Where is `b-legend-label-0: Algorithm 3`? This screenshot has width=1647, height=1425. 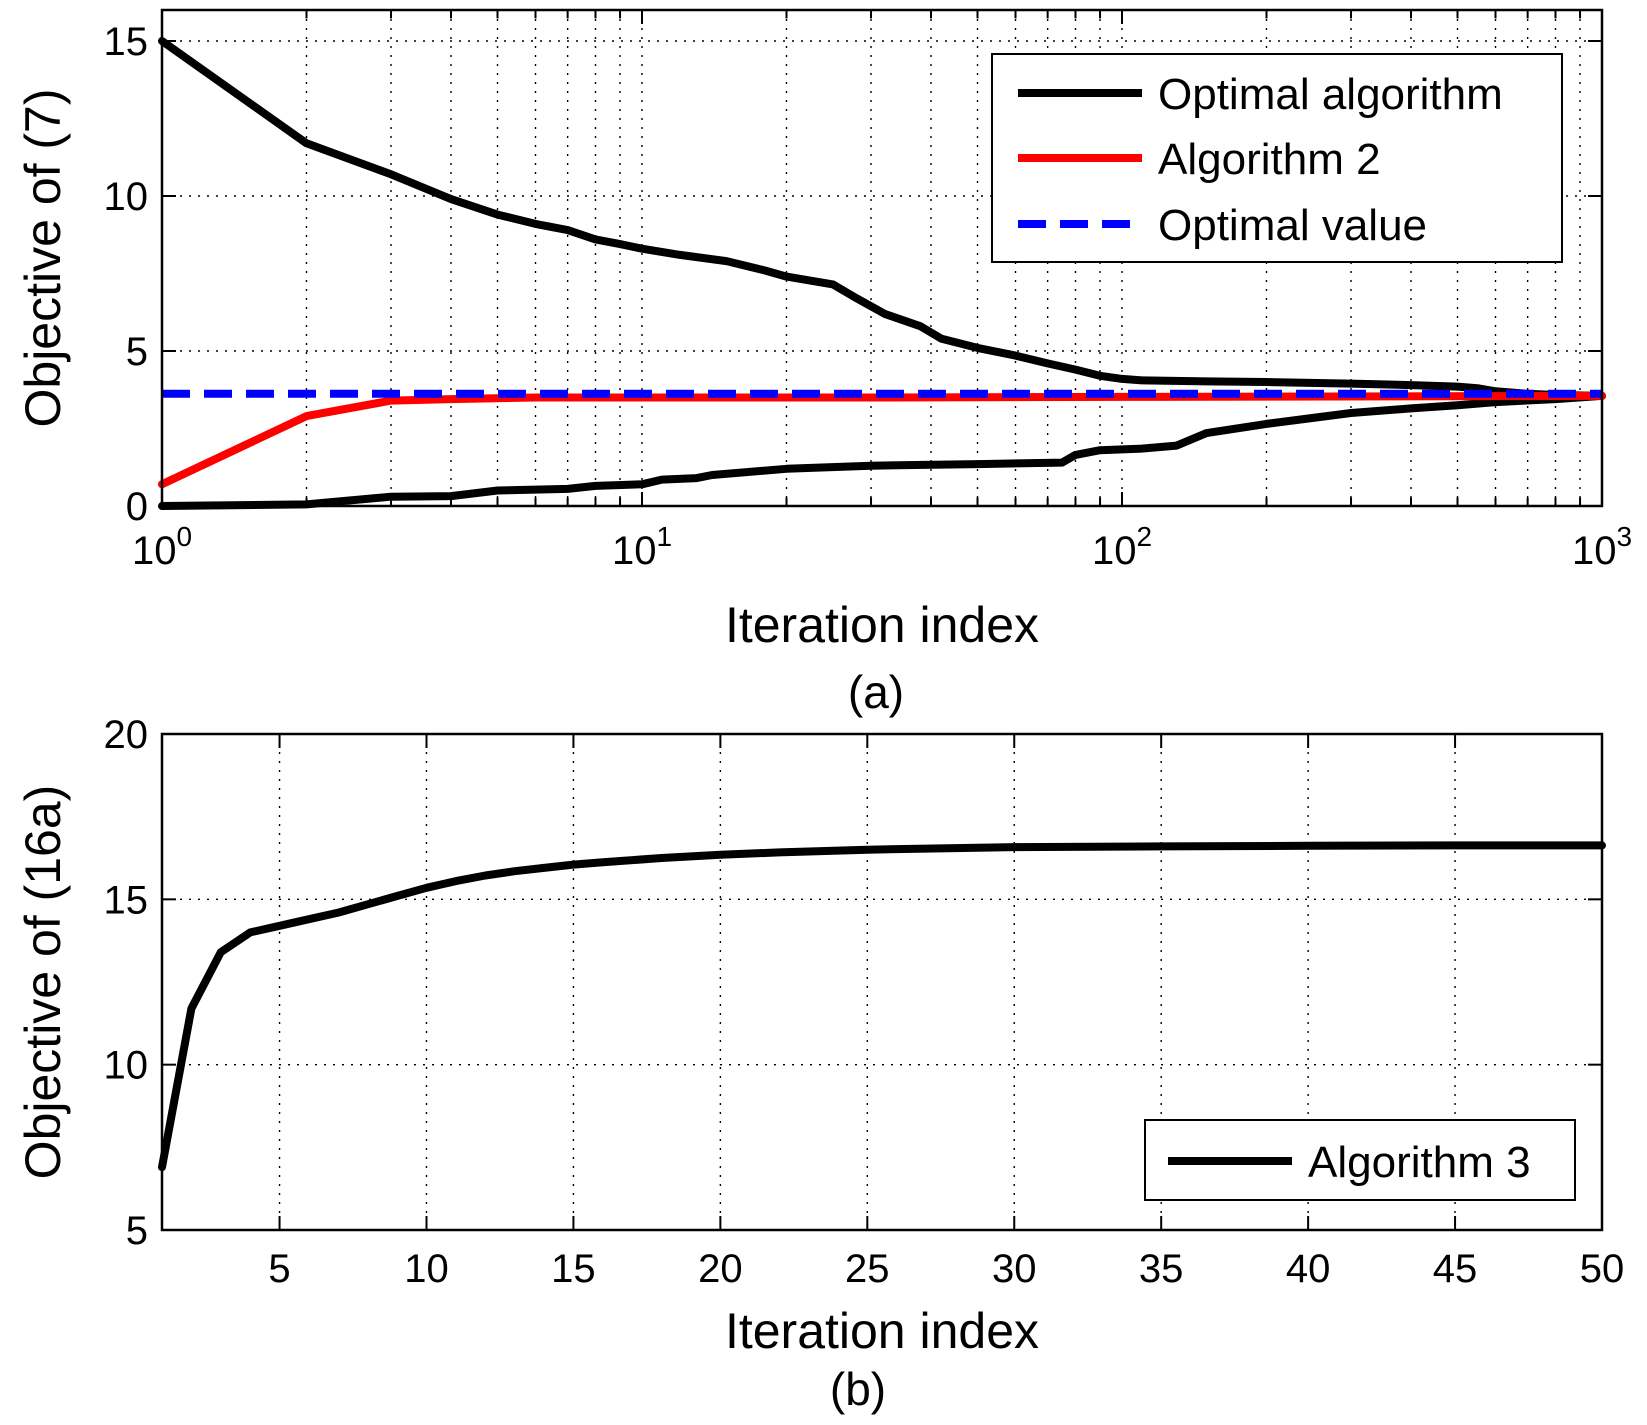
b-legend-label-0: Algorithm 3 is located at coordinates (1419, 1162).